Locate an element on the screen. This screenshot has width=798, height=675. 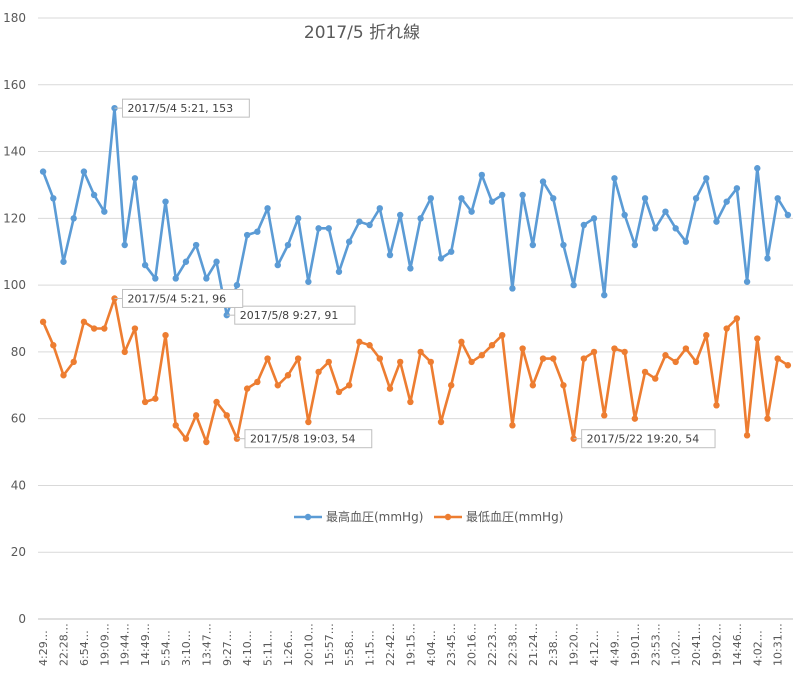
y-tick-label: 40 is located at coordinates (18, 485).